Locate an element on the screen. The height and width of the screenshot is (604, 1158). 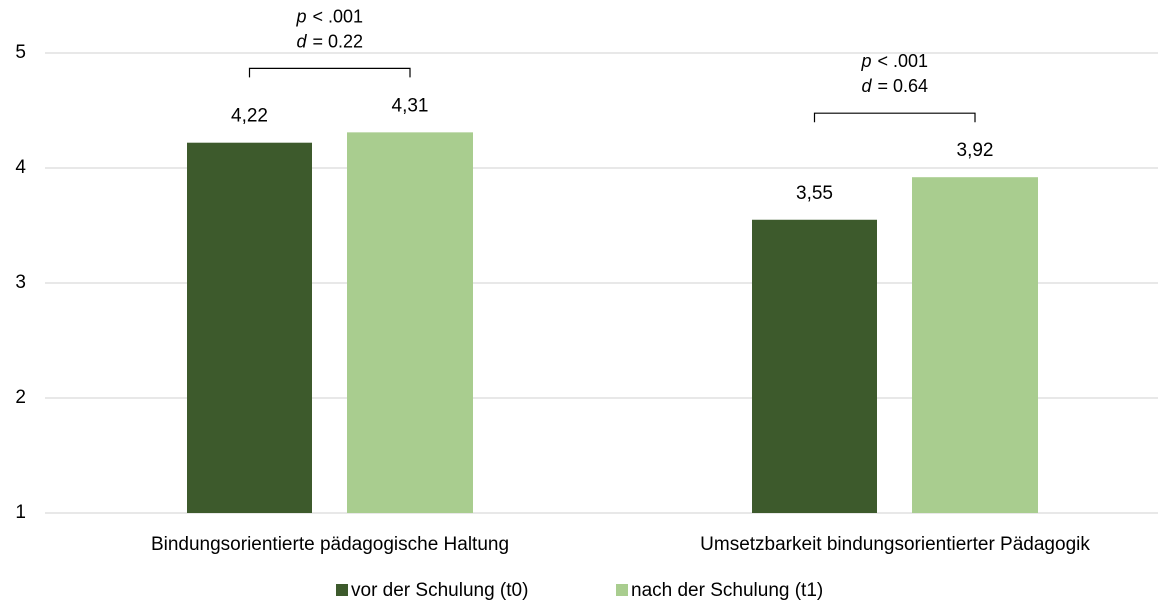
y-tick-label: 4 is located at coordinates (20, 167).